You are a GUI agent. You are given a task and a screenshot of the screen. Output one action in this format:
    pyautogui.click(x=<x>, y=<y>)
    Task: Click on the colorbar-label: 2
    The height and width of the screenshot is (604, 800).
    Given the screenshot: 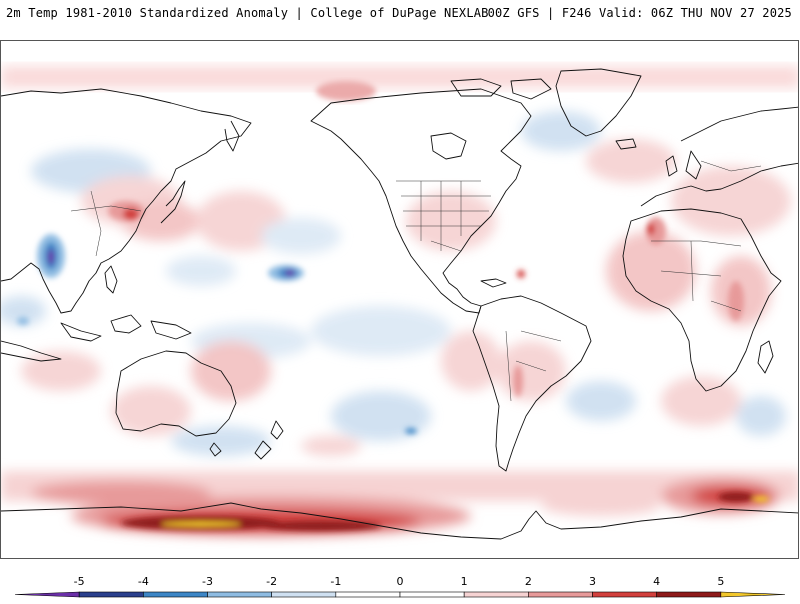 What is the action you would take?
    pyautogui.click(x=528, y=581)
    